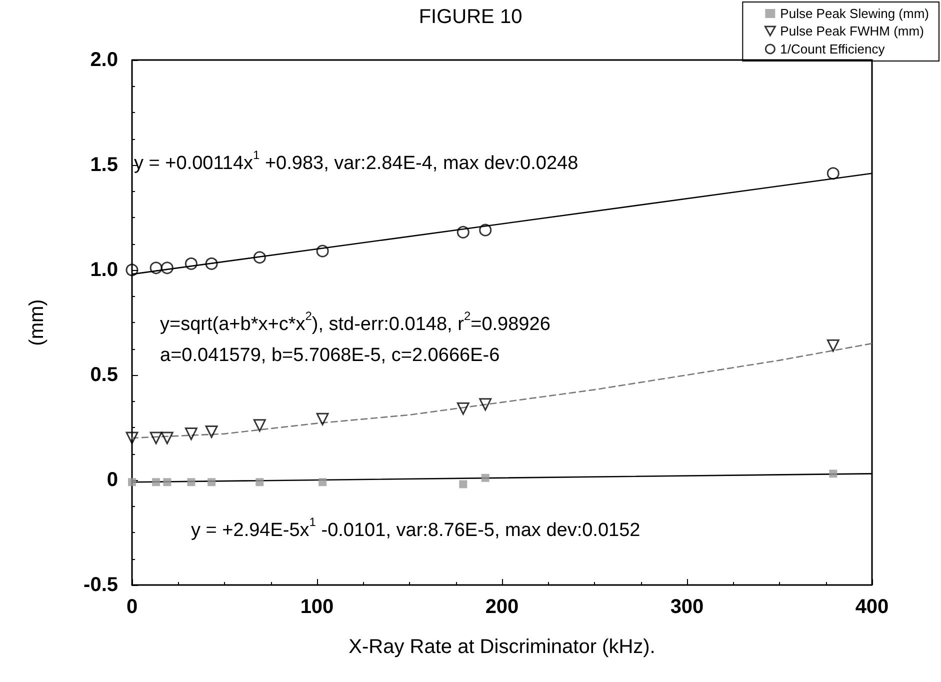 The width and height of the screenshot is (941, 682). I want to click on x-tick-label: 100, so click(317, 607).